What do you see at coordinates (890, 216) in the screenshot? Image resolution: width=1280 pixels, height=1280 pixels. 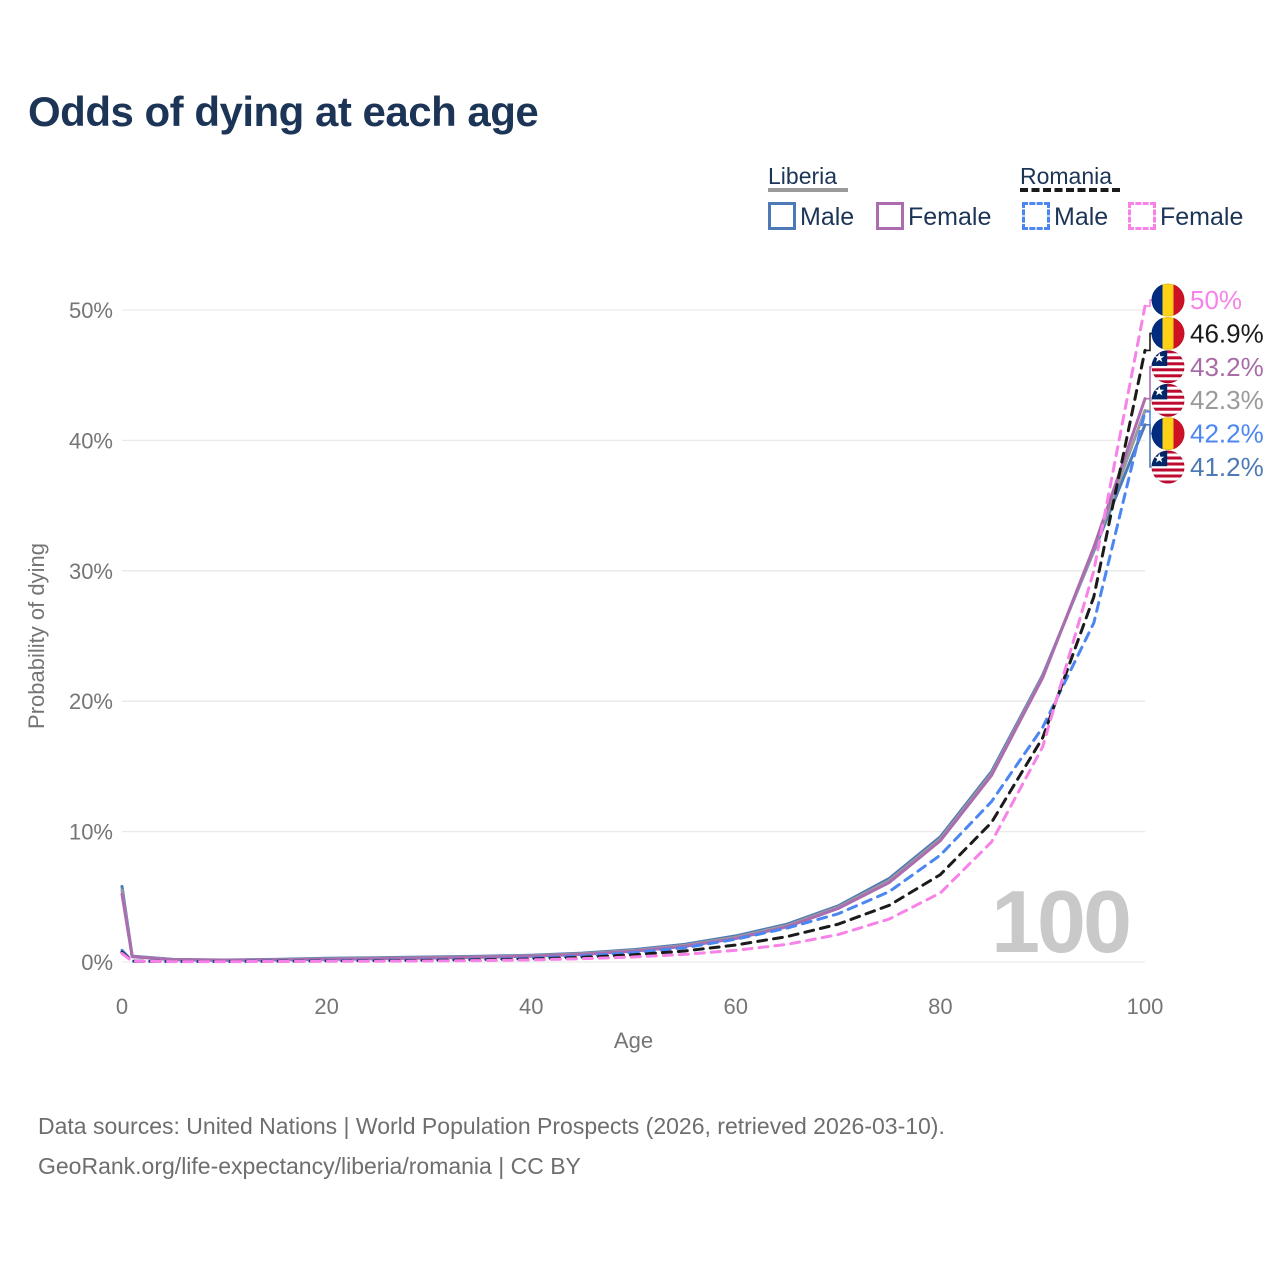 I see `legend-swatch-liberia-female` at bounding box center [890, 216].